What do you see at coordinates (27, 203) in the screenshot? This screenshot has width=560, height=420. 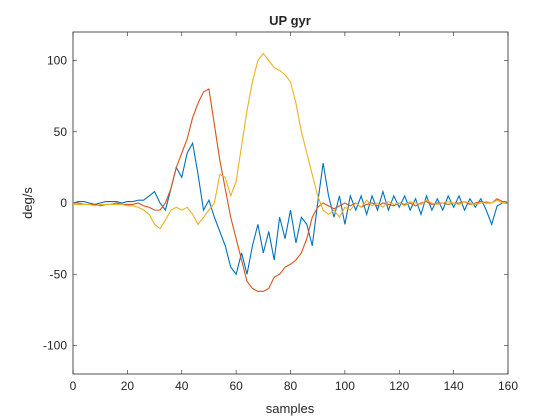 I see `y-axis-label: deg/s` at bounding box center [27, 203].